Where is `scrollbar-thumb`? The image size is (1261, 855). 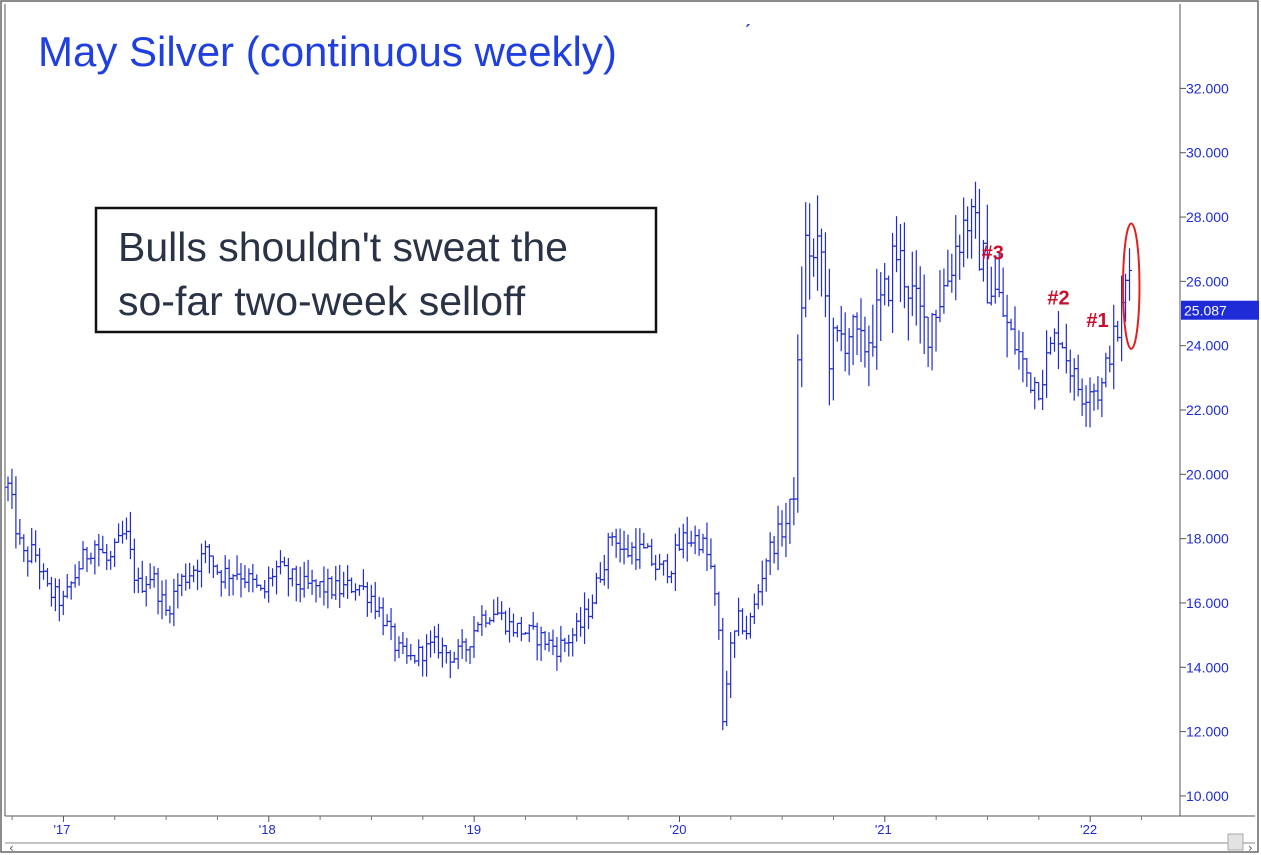
scrollbar-thumb is located at coordinates (1235, 842).